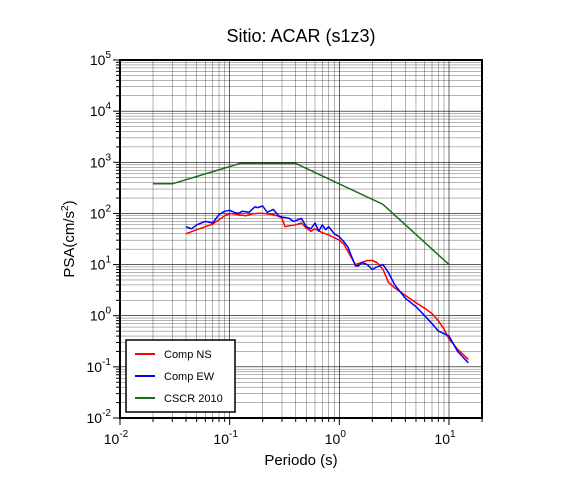 This screenshot has width=586, height=480. I want to click on y-tick-label: 10⁻², so click(99, 417).